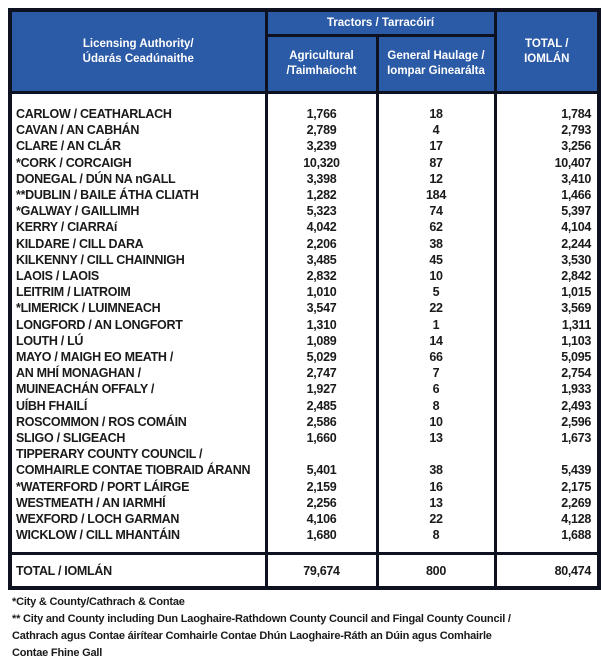 Image resolution: width=601 pixels, height=666 pixels. I want to click on total-row: TOTAL / IOMLÁN 79,674 800 80,474, so click(304, 571).